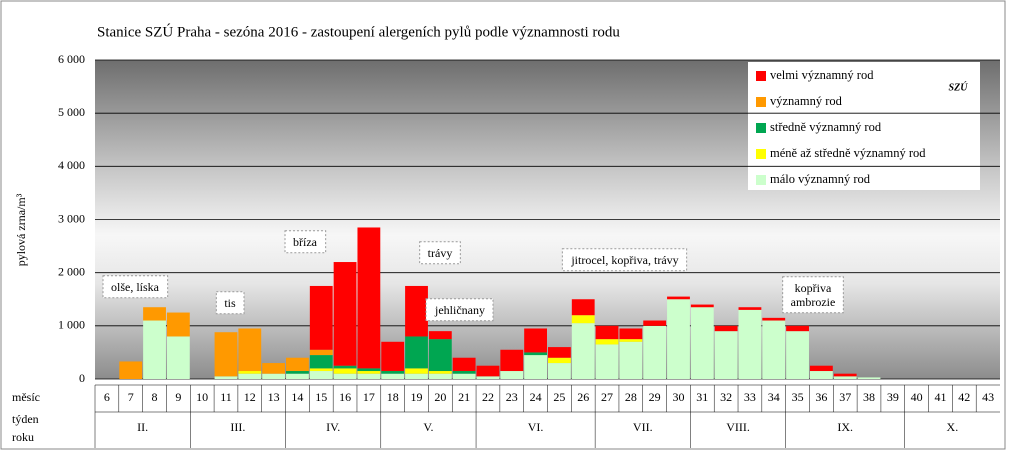 The width and height of the screenshot is (1011, 454). What do you see at coordinates (417, 397) in the screenshot?
I see `x-tick-label: 19` at bounding box center [417, 397].